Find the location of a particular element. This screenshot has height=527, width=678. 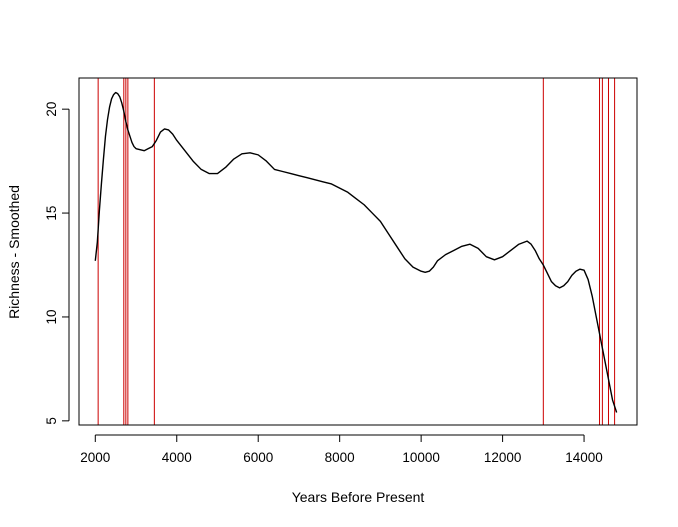

x-axis: 2000 4000 6000 8000 10000 12000 14000 is located at coordinates (341, 449).